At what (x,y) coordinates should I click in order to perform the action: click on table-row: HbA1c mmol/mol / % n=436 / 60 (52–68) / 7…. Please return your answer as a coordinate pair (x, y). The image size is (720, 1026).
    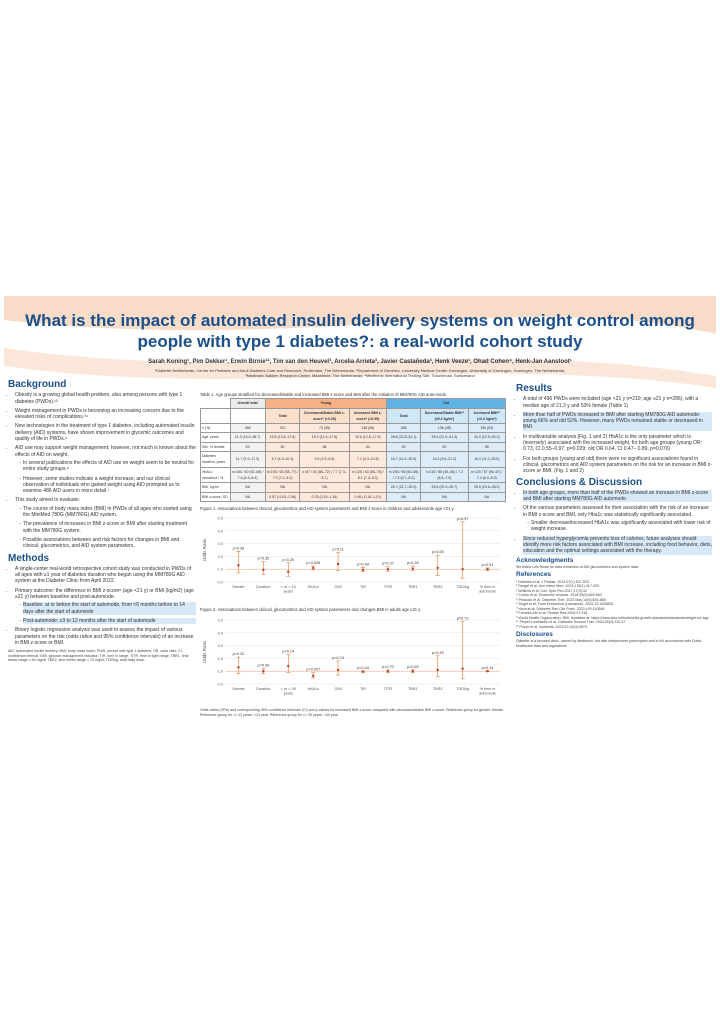
    Looking at the image, I should click on (353, 475).